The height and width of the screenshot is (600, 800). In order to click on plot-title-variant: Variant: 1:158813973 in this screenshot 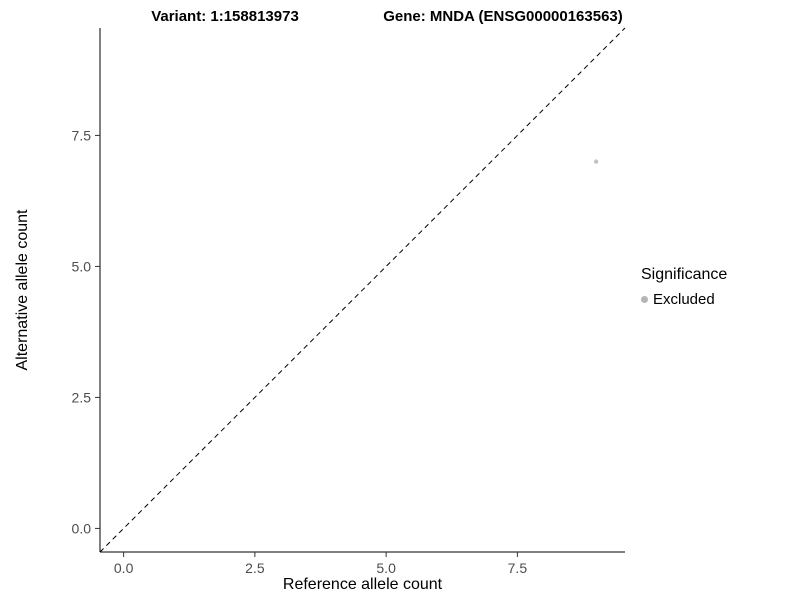, I will do `click(225, 16)`.